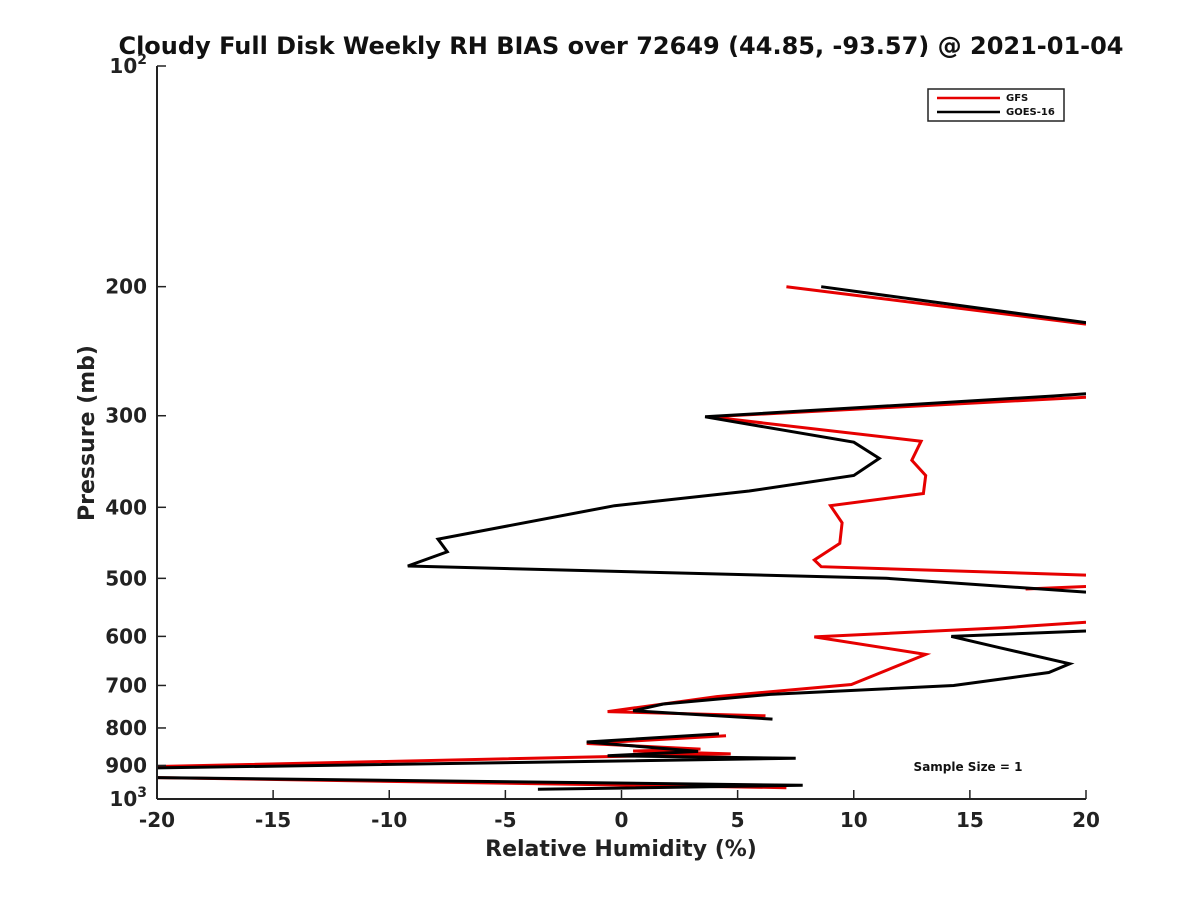 The height and width of the screenshot is (900, 1200). What do you see at coordinates (126, 728) in the screenshot?
I see `y-tick-label: 800` at bounding box center [126, 728].